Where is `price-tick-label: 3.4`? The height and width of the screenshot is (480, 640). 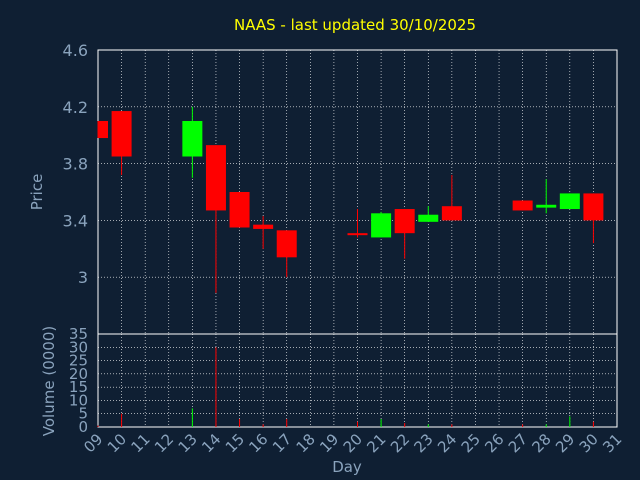
price-tick-label: 3.4 is located at coordinates (75, 220).